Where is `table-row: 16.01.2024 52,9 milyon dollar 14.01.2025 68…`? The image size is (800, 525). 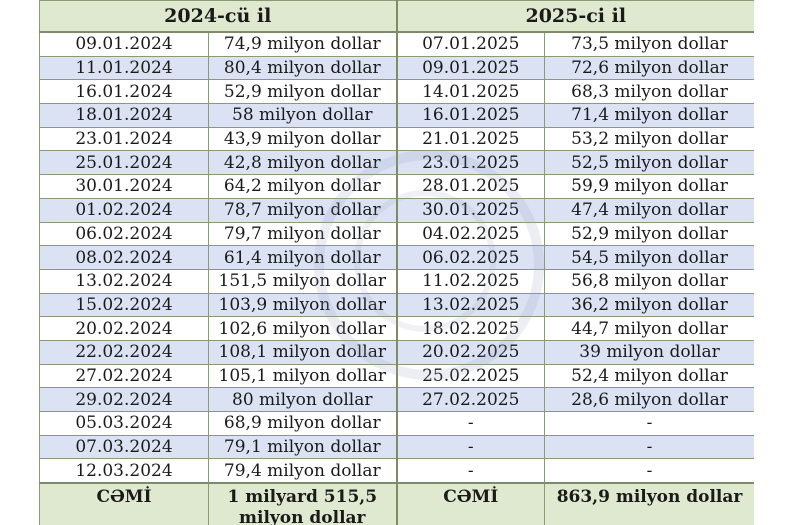 table-row: 16.01.2024 52,9 milyon dollar 14.01.2025 68… is located at coordinates (396, 92).